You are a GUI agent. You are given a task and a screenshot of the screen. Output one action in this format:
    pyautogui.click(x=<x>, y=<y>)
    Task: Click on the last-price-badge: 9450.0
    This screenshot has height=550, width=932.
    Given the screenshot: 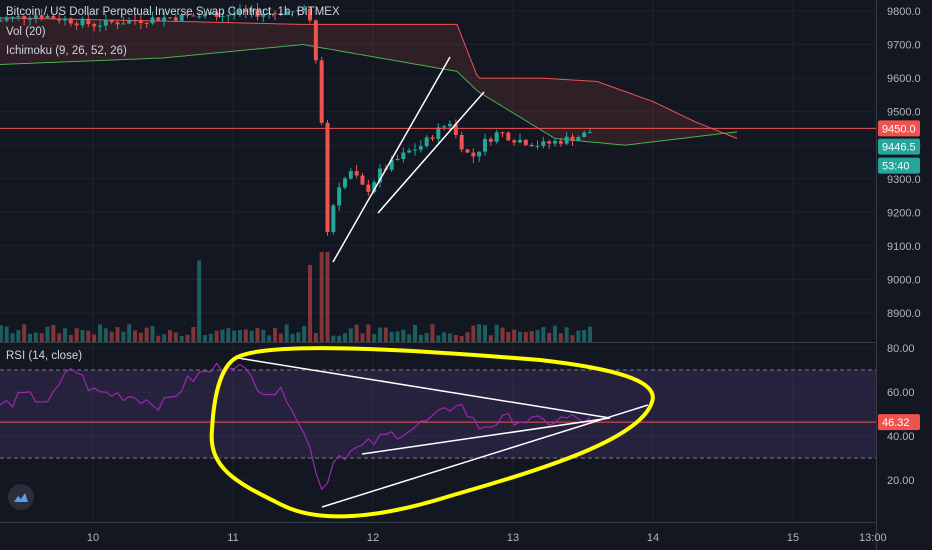 What is the action you would take?
    pyautogui.click(x=899, y=129)
    